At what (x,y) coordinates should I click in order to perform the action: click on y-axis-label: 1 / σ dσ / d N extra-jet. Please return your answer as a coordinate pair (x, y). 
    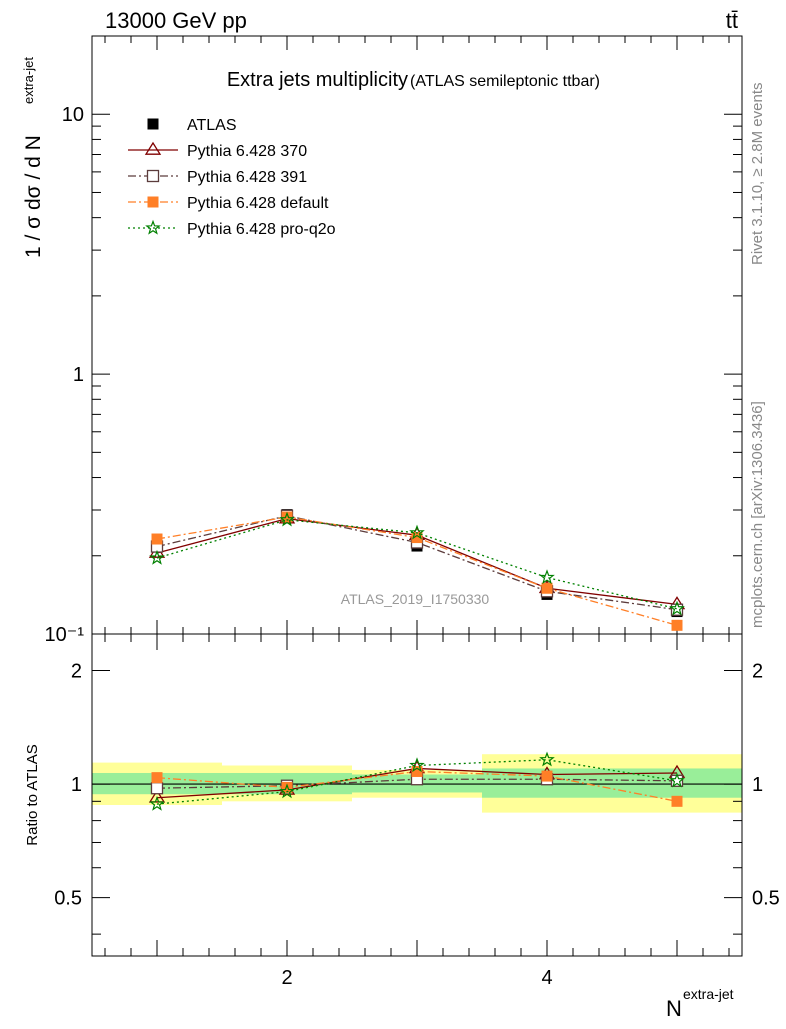
    Looking at the image, I should click on (33, 157).